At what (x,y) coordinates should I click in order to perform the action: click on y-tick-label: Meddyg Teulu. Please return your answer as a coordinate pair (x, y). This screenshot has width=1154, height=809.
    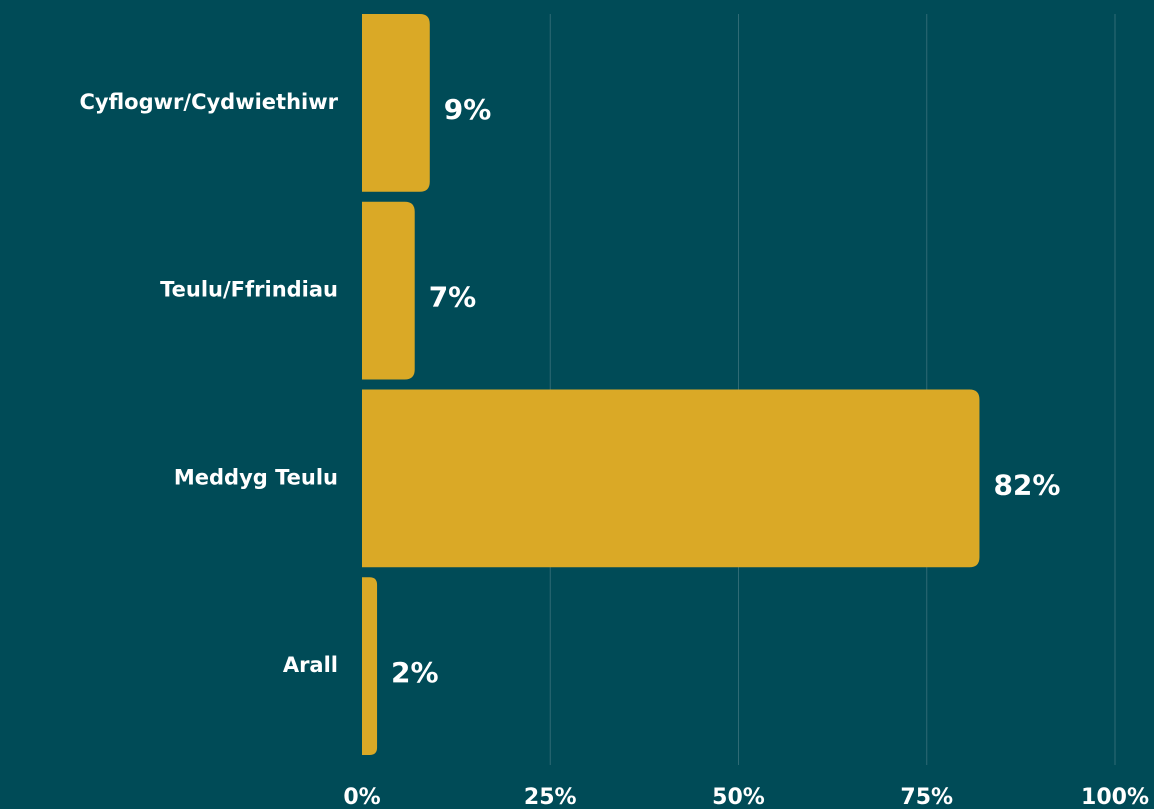
    Looking at the image, I should click on (256, 477).